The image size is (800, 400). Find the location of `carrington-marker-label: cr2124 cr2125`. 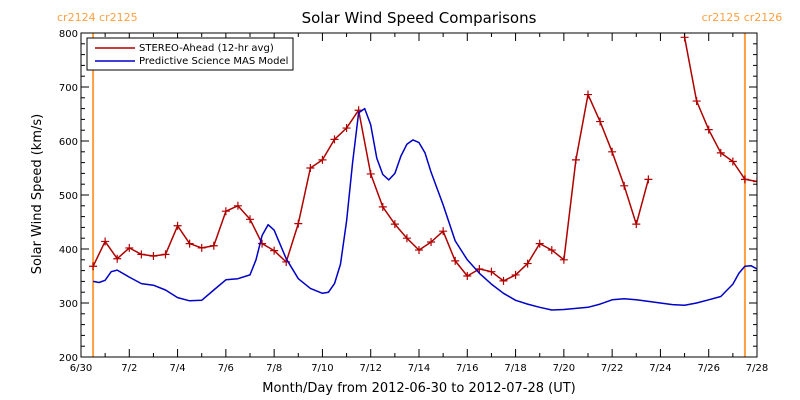

carrington-marker-label: cr2124 cr2125 is located at coordinates (97, 17).